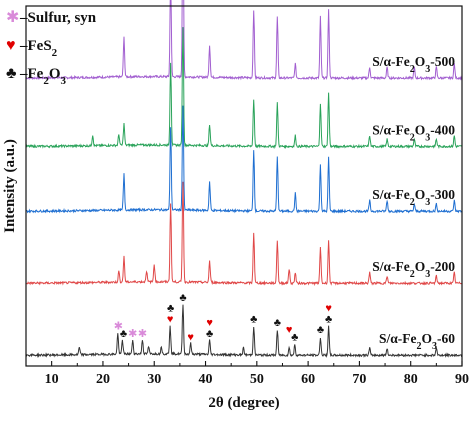 This screenshot has width=474, height=425. What do you see at coordinates (413, 197) in the screenshot?
I see `series-label: S/α-Fe2O3-300` at bounding box center [413, 197].